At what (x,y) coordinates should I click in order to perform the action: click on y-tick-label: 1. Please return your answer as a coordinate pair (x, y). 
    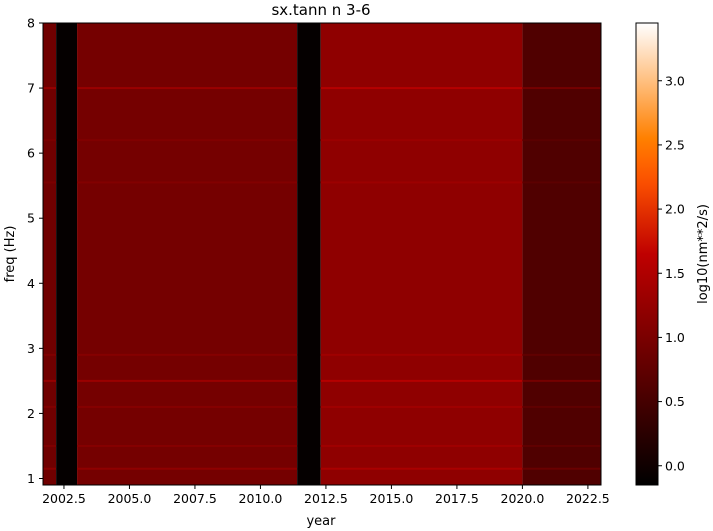
    Looking at the image, I should click on (31, 478).